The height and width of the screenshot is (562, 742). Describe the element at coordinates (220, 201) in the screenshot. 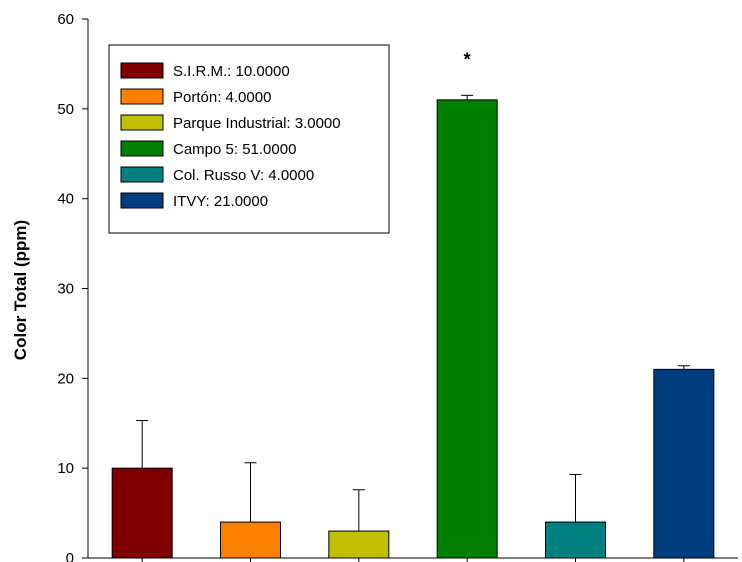

I see `legend-entry: ITVY: 21.0000` at that location.